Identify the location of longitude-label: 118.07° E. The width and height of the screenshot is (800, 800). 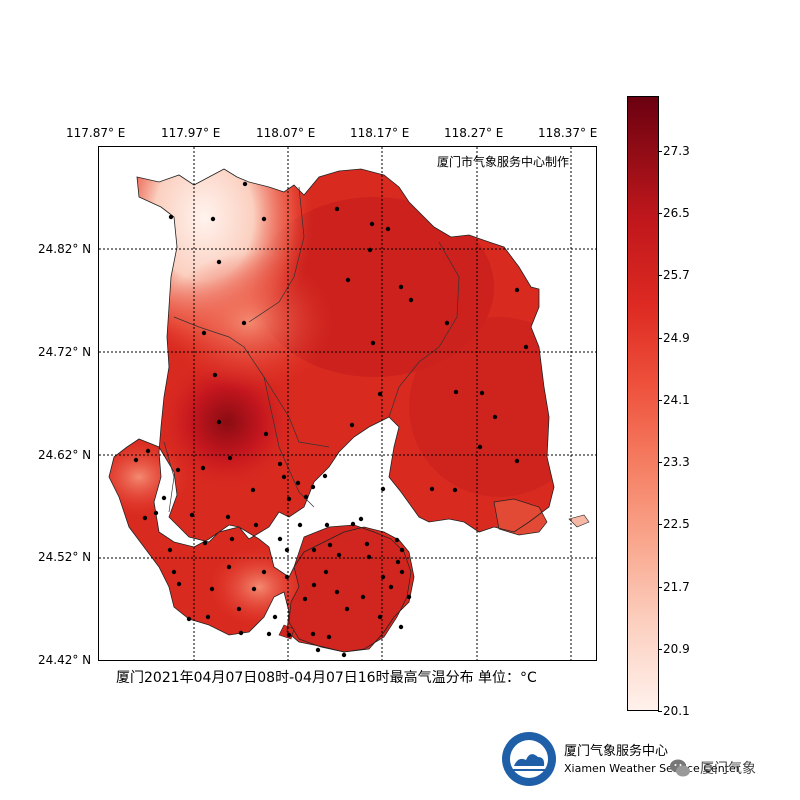
(286, 133).